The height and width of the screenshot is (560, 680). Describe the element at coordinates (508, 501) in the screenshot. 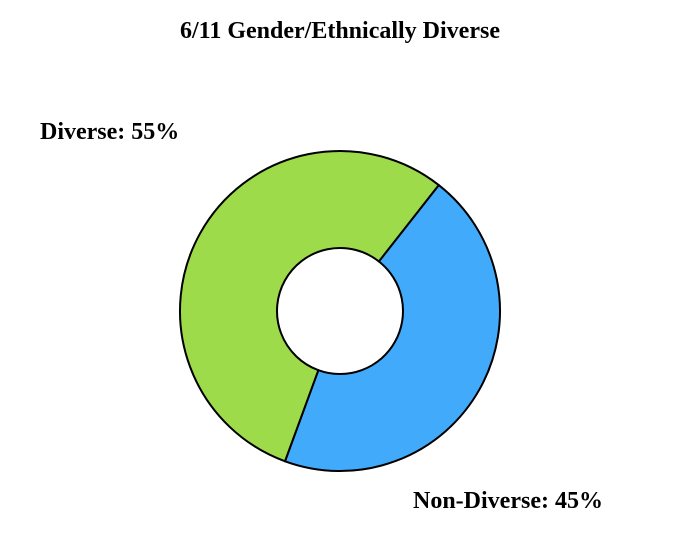

I see `slice-label-non-diverse: Non-Diverse: 45%` at that location.